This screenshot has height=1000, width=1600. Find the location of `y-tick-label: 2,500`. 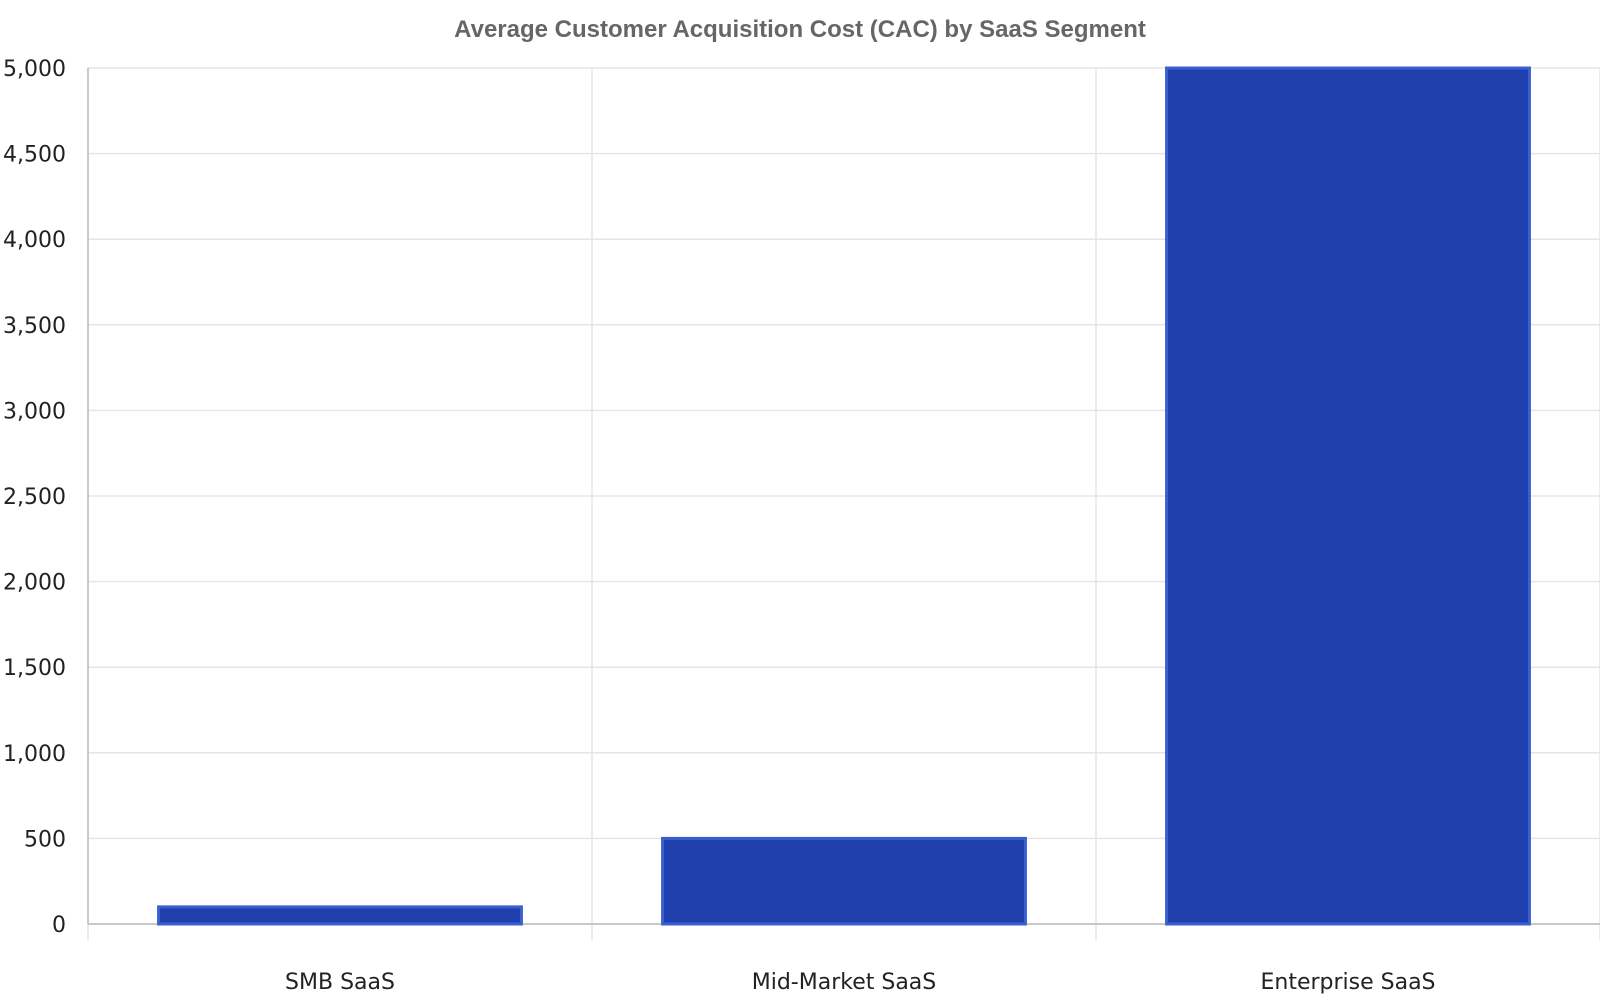

y-tick-label: 2,500 is located at coordinates (34, 497).